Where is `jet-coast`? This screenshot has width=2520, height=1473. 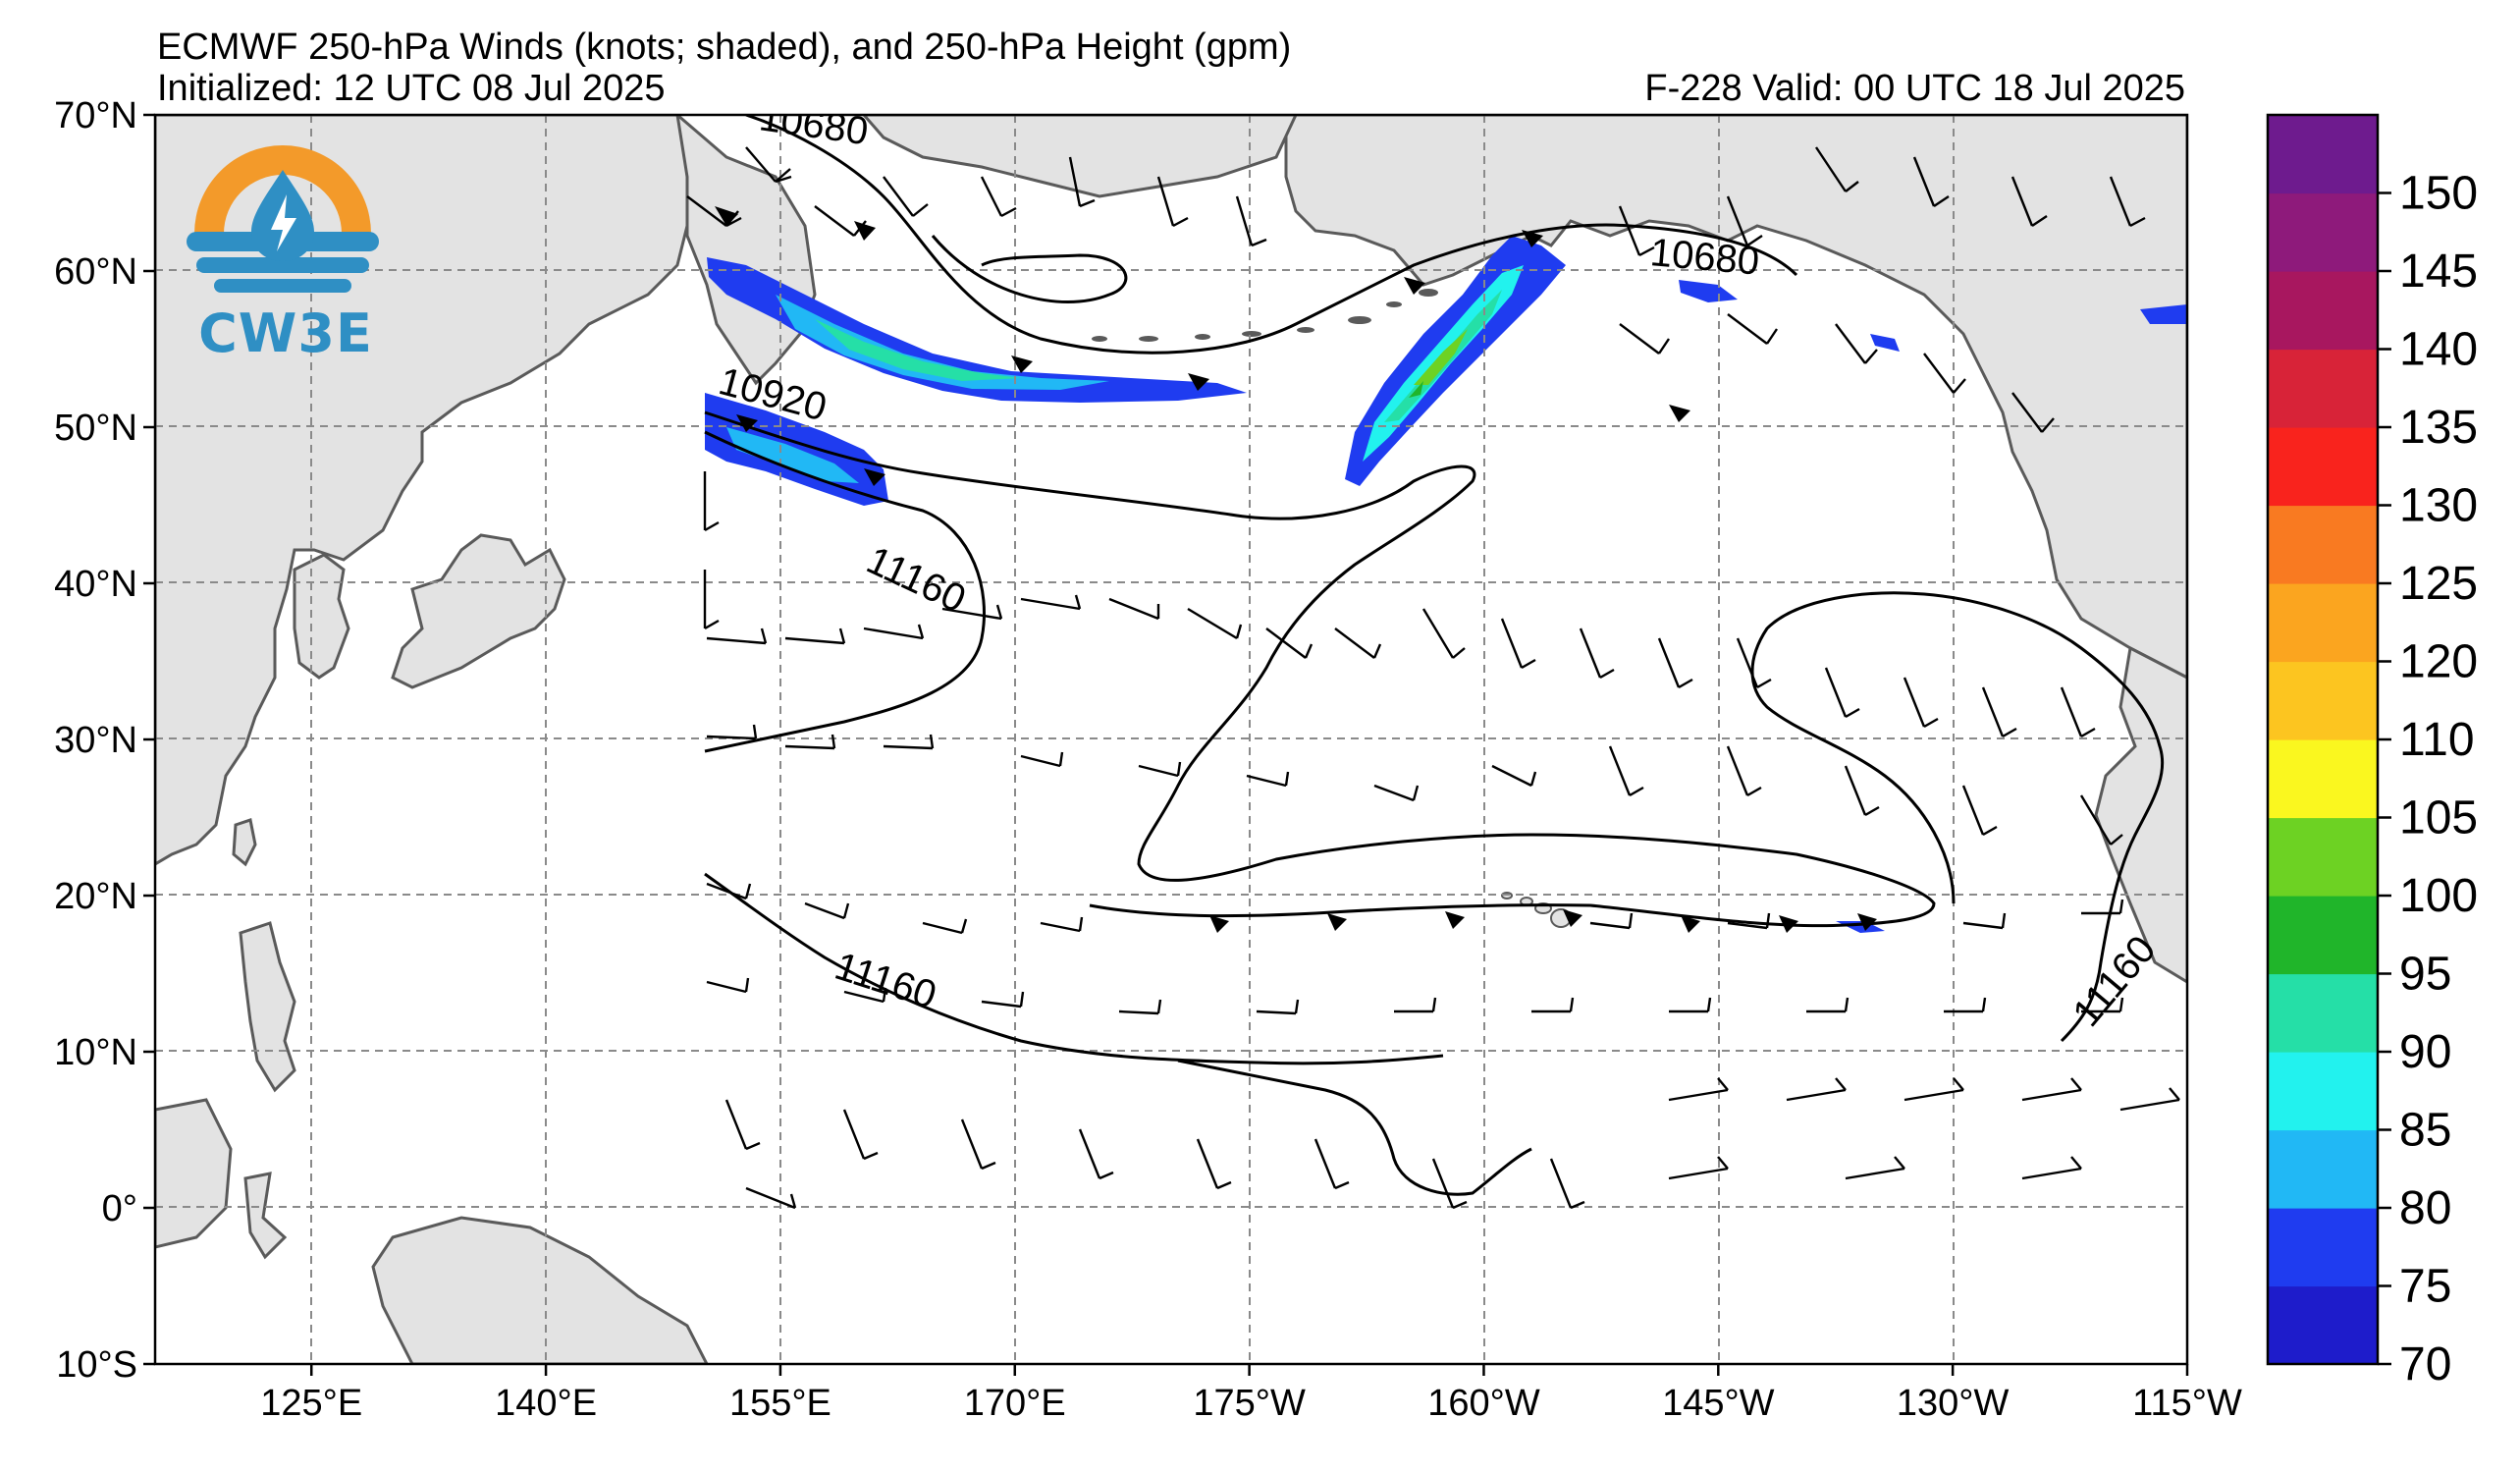 jet-coast is located at coordinates (1708, 291).